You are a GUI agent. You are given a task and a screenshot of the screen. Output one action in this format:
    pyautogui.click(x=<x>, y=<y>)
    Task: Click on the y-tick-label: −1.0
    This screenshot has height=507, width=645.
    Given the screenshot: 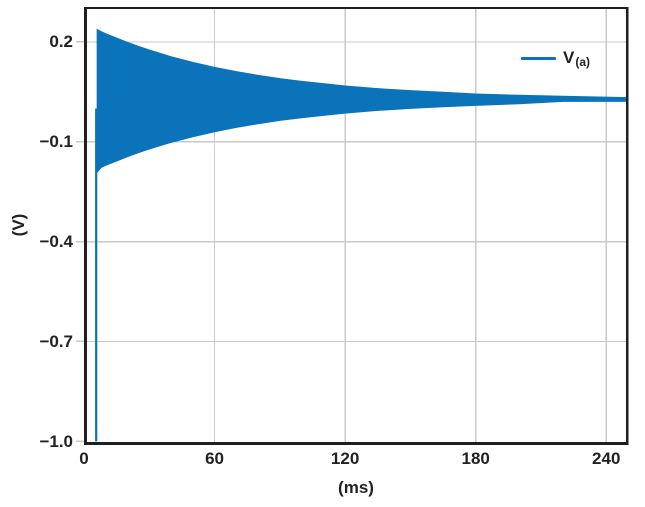 What is the action you would take?
    pyautogui.click(x=56, y=441)
    